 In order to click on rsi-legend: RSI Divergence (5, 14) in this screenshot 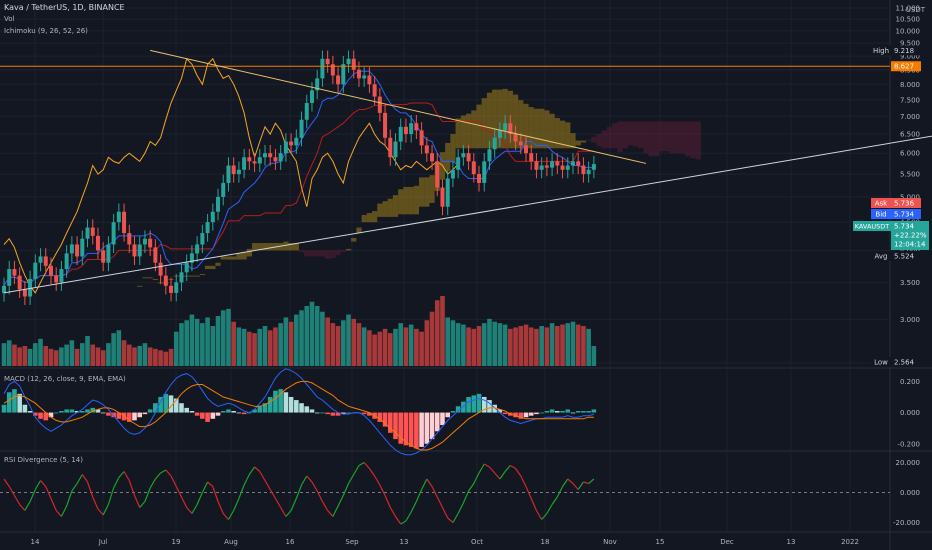, I will do `click(43, 460)`.